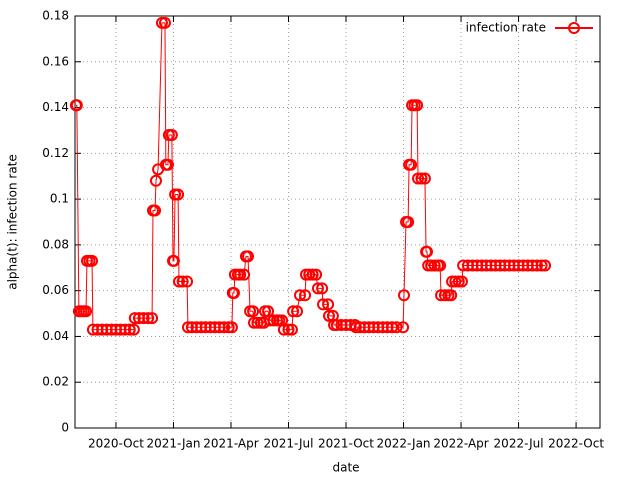 This screenshot has width=640, height=480. I want to click on y-tick-label: 0.14, so click(55, 107).